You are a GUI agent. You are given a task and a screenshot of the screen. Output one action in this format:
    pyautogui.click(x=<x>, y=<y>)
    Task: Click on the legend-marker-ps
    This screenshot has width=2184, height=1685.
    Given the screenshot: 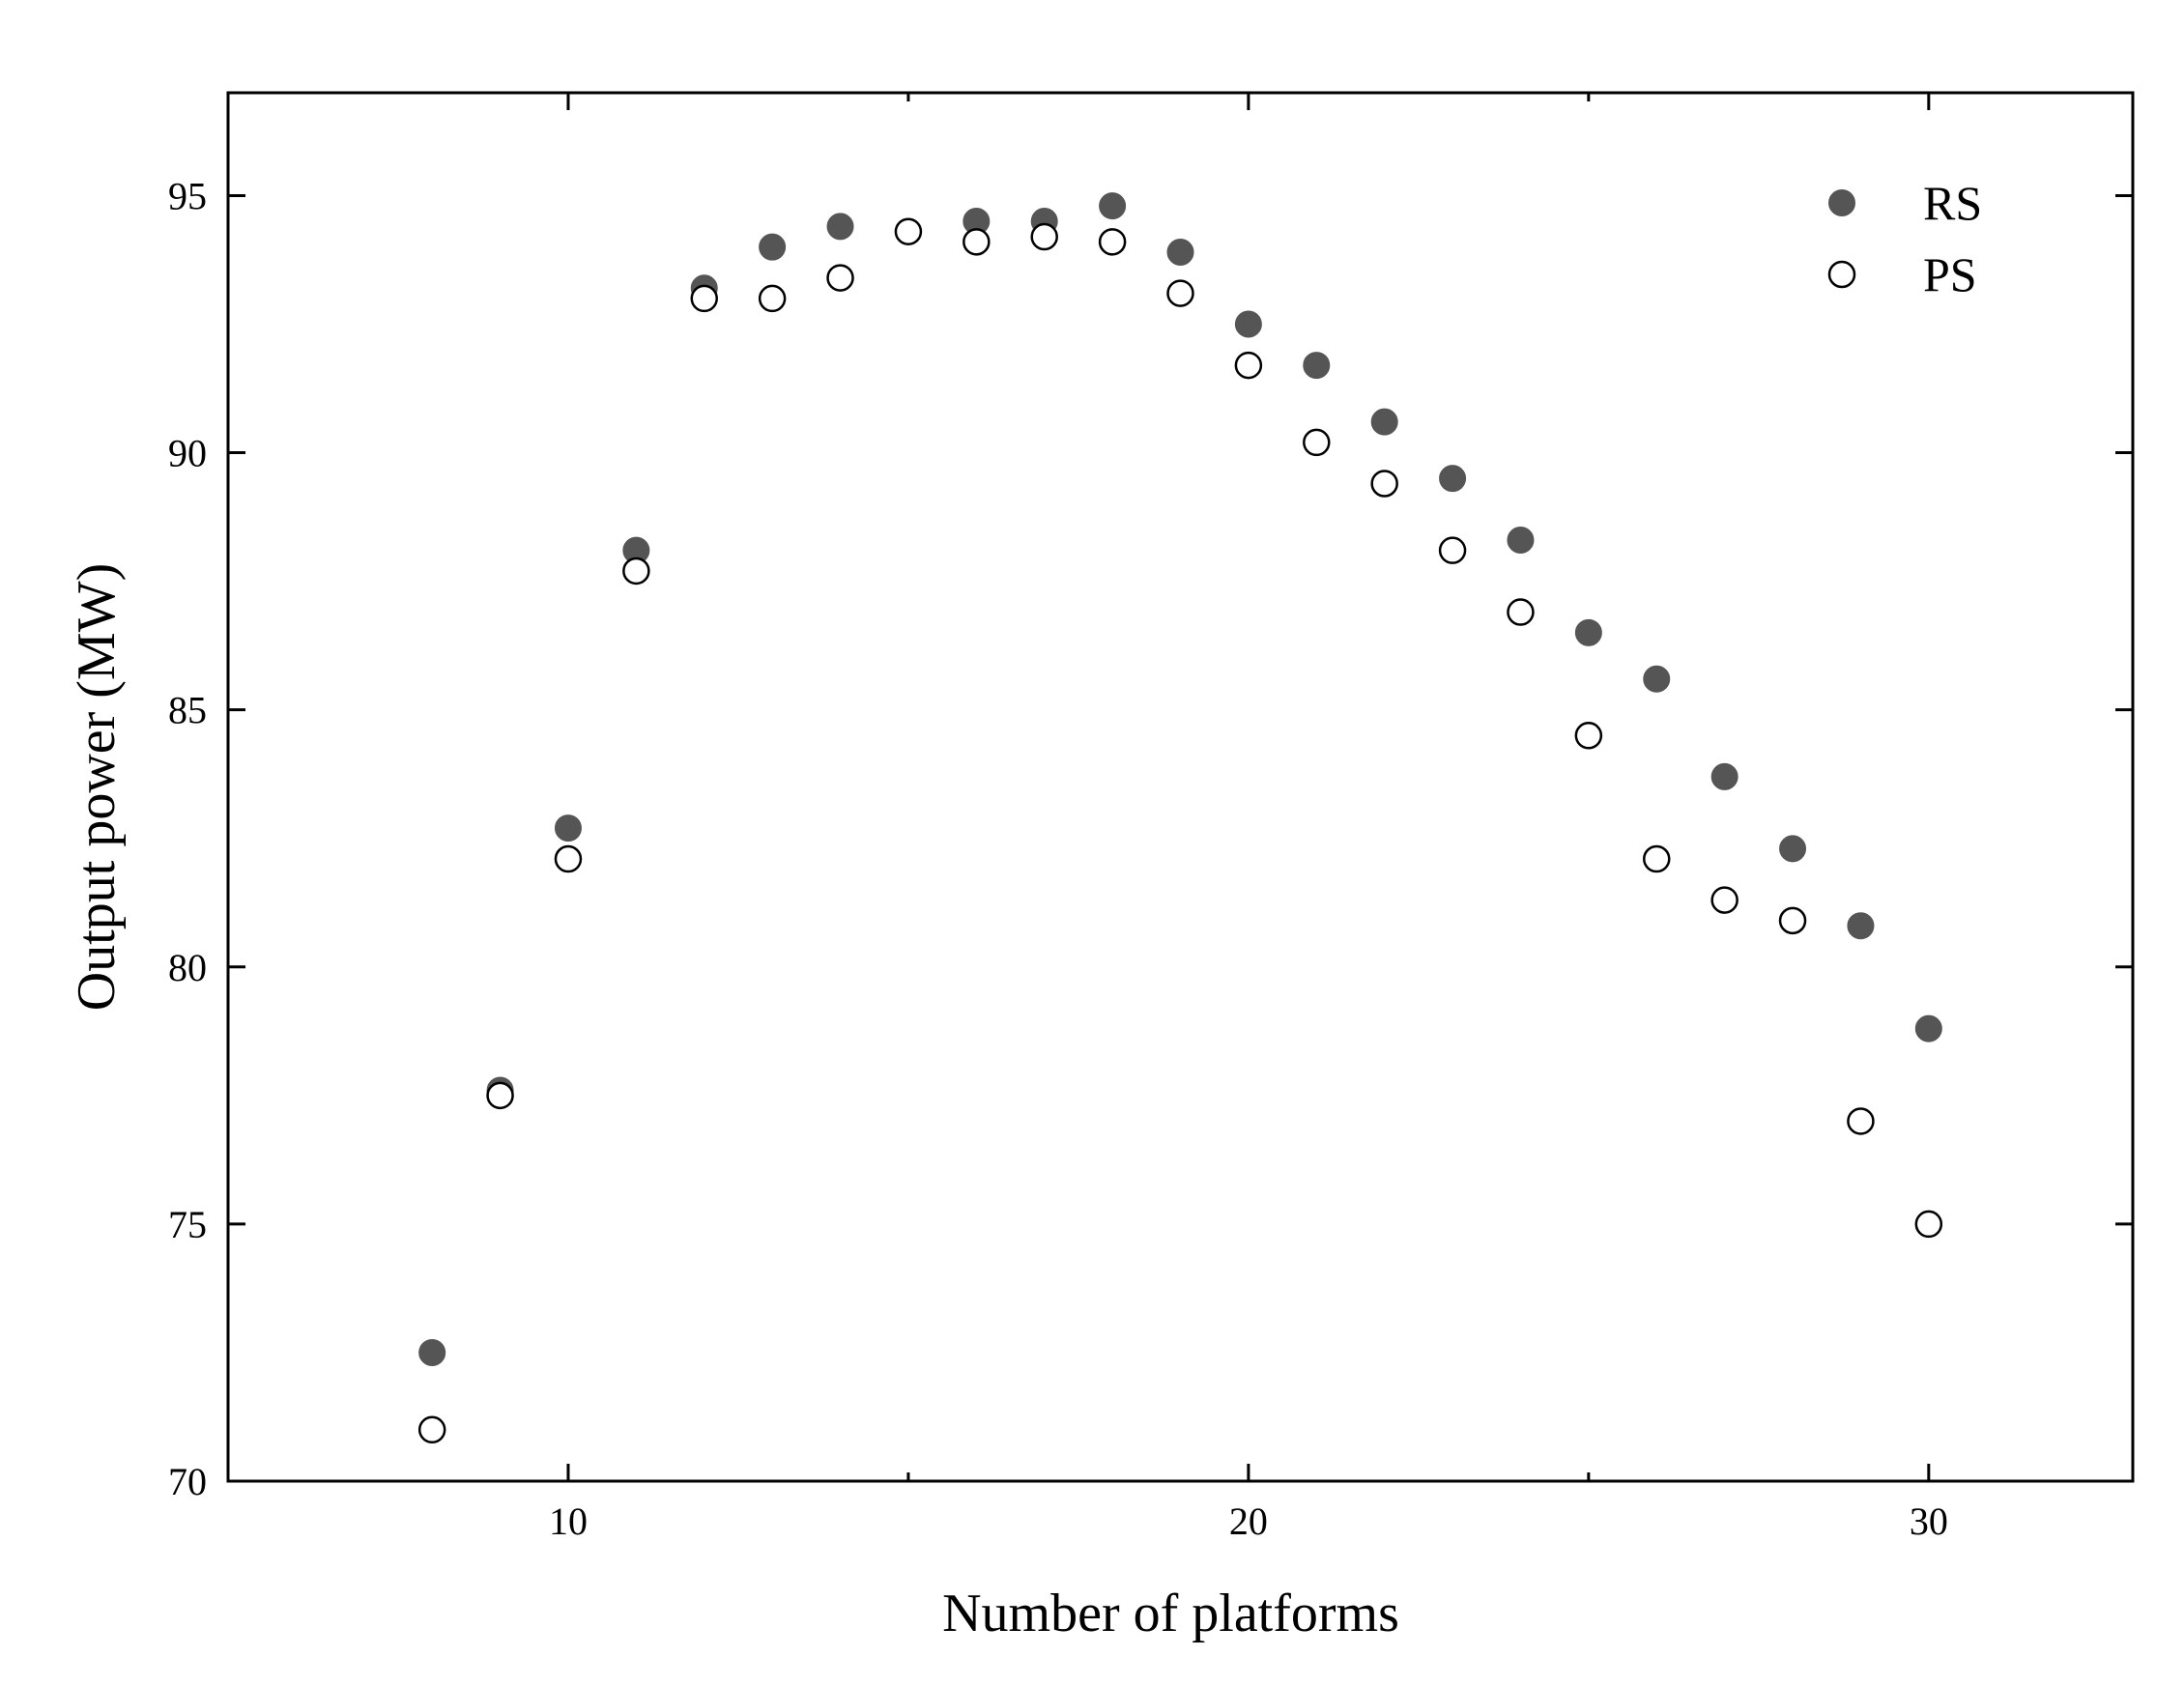 What is the action you would take?
    pyautogui.click(x=1842, y=274)
    